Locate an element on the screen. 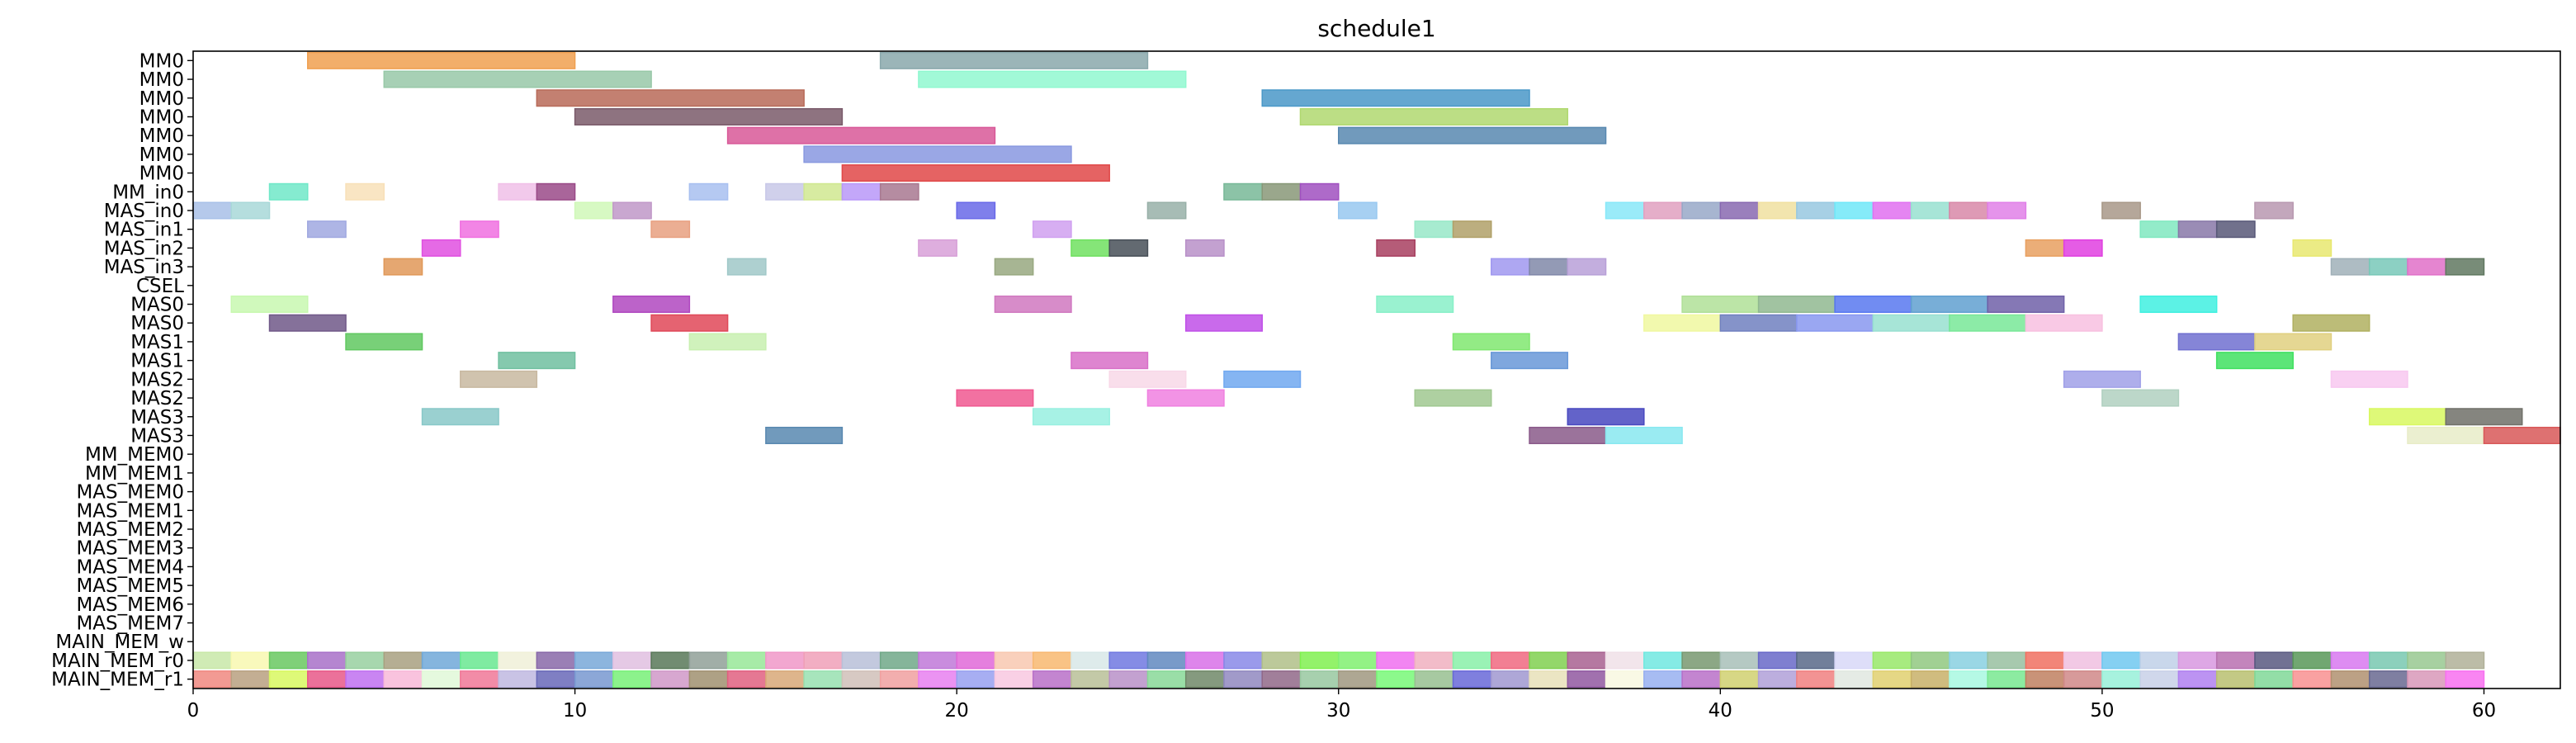 Image resolution: width=2576 pixels, height=743 pixels. y-tick-label: MM_MEM0 is located at coordinates (134, 455).